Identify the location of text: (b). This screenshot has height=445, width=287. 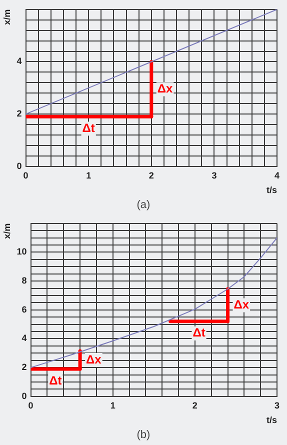
(144, 435).